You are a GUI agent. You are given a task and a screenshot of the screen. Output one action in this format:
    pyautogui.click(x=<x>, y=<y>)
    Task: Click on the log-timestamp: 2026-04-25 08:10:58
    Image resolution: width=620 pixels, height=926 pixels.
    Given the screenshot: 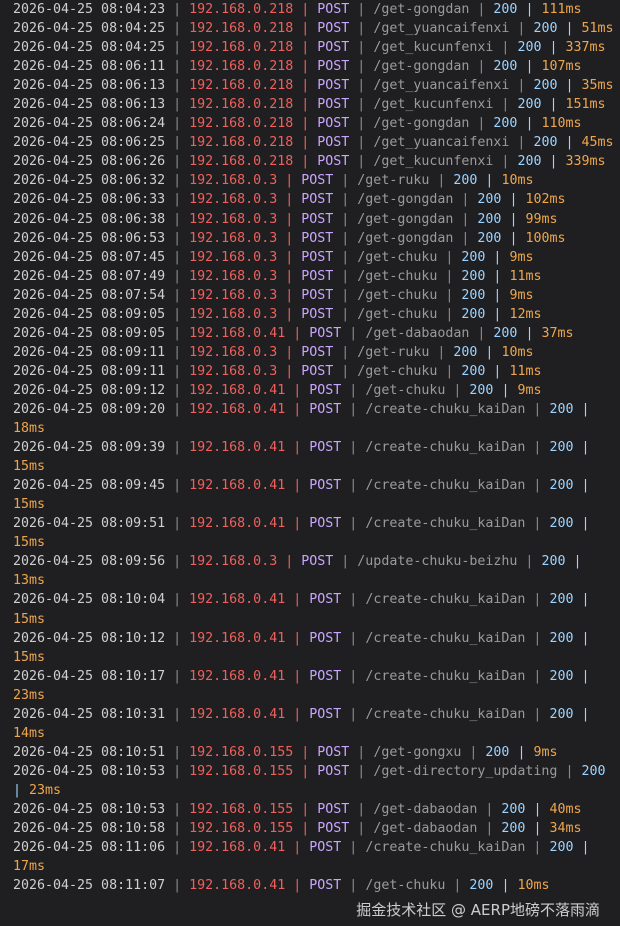 What is the action you would take?
    pyautogui.click(x=89, y=829)
    